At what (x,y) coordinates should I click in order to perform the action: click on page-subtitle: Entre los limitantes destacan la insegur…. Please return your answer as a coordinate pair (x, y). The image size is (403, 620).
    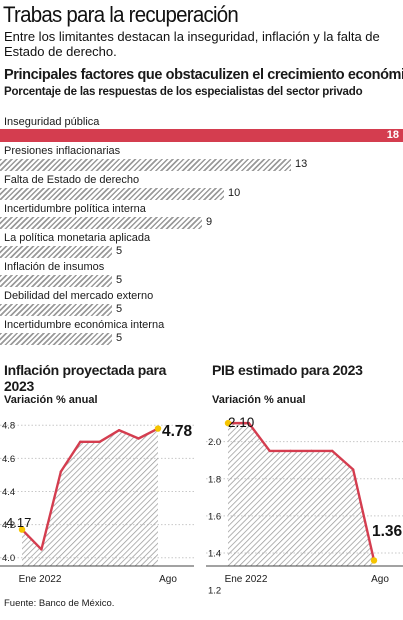
    Looking at the image, I should click on (192, 44).